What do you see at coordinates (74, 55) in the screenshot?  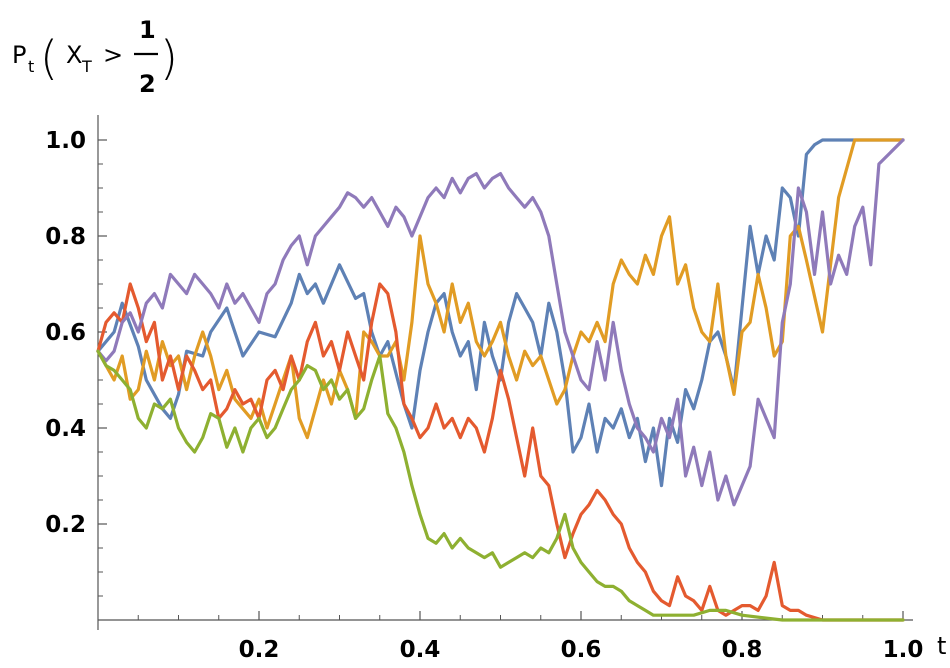 I see `y-label-var: X` at bounding box center [74, 55].